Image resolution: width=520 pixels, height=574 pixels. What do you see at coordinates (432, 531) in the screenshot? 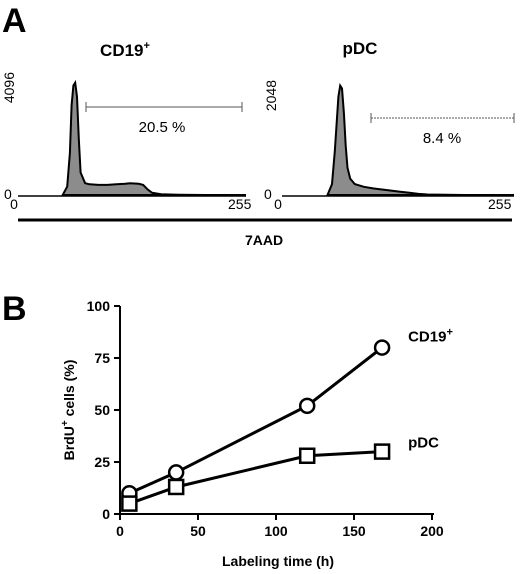
I see `b-x-tick-label: 200` at bounding box center [432, 531].